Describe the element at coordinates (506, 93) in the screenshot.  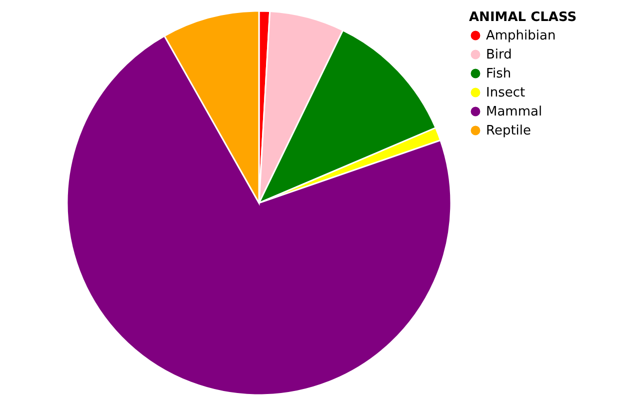
I see `legend-label: Insect` at that location.